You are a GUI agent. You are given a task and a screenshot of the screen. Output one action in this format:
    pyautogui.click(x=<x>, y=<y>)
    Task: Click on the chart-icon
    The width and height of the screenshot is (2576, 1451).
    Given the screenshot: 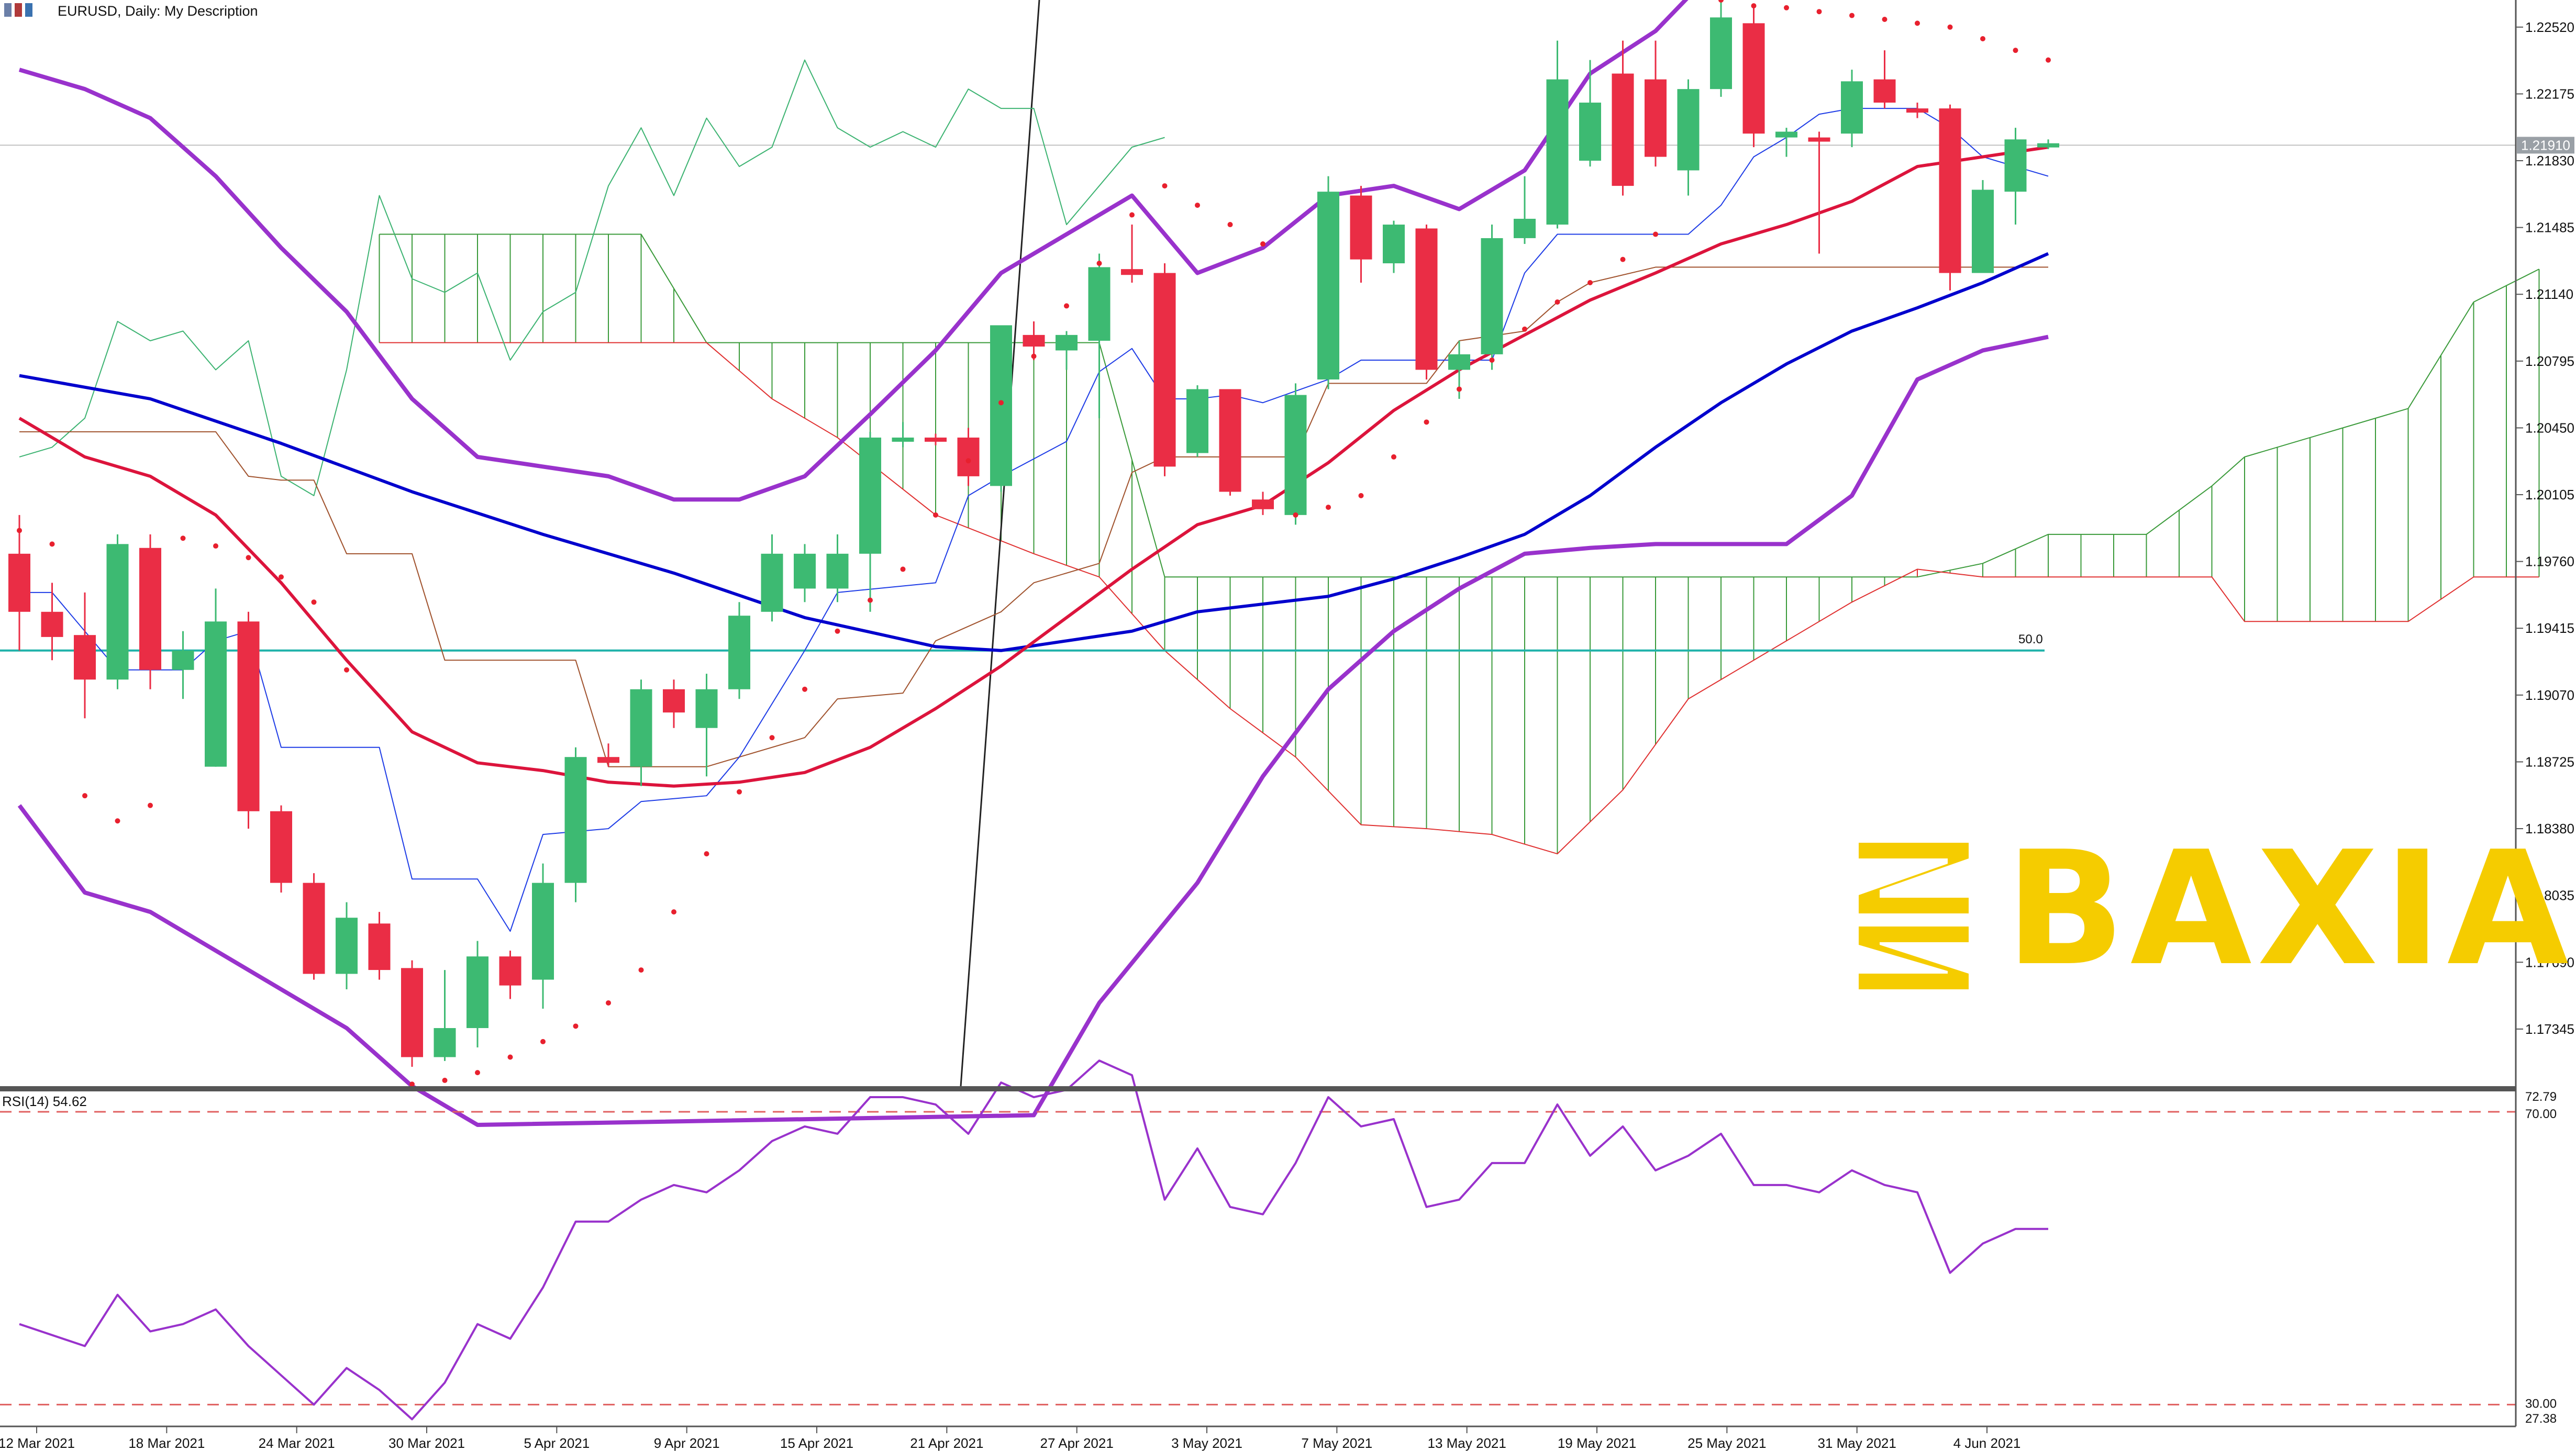 What is the action you would take?
    pyautogui.click(x=18, y=10)
    